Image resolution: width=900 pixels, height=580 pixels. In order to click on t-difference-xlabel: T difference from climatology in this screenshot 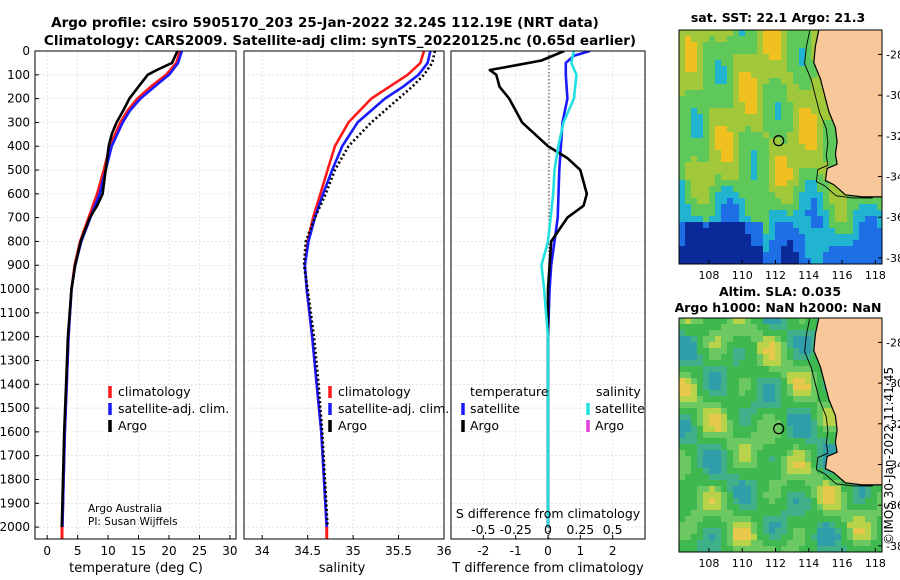, I will do `click(547, 568)`.